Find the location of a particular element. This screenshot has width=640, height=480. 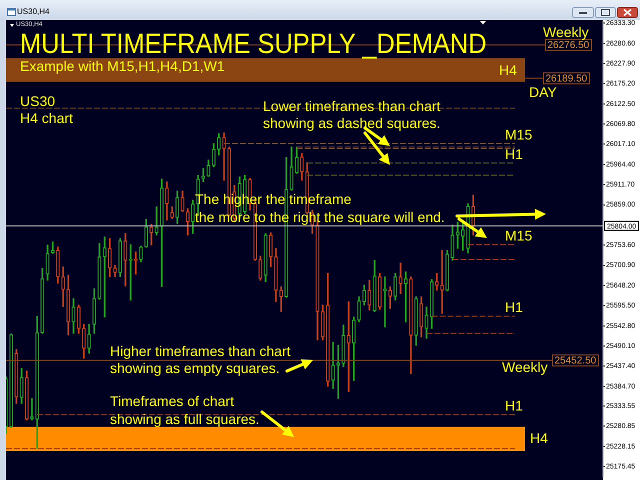

text: US30,H4 is located at coordinates (33, 11).